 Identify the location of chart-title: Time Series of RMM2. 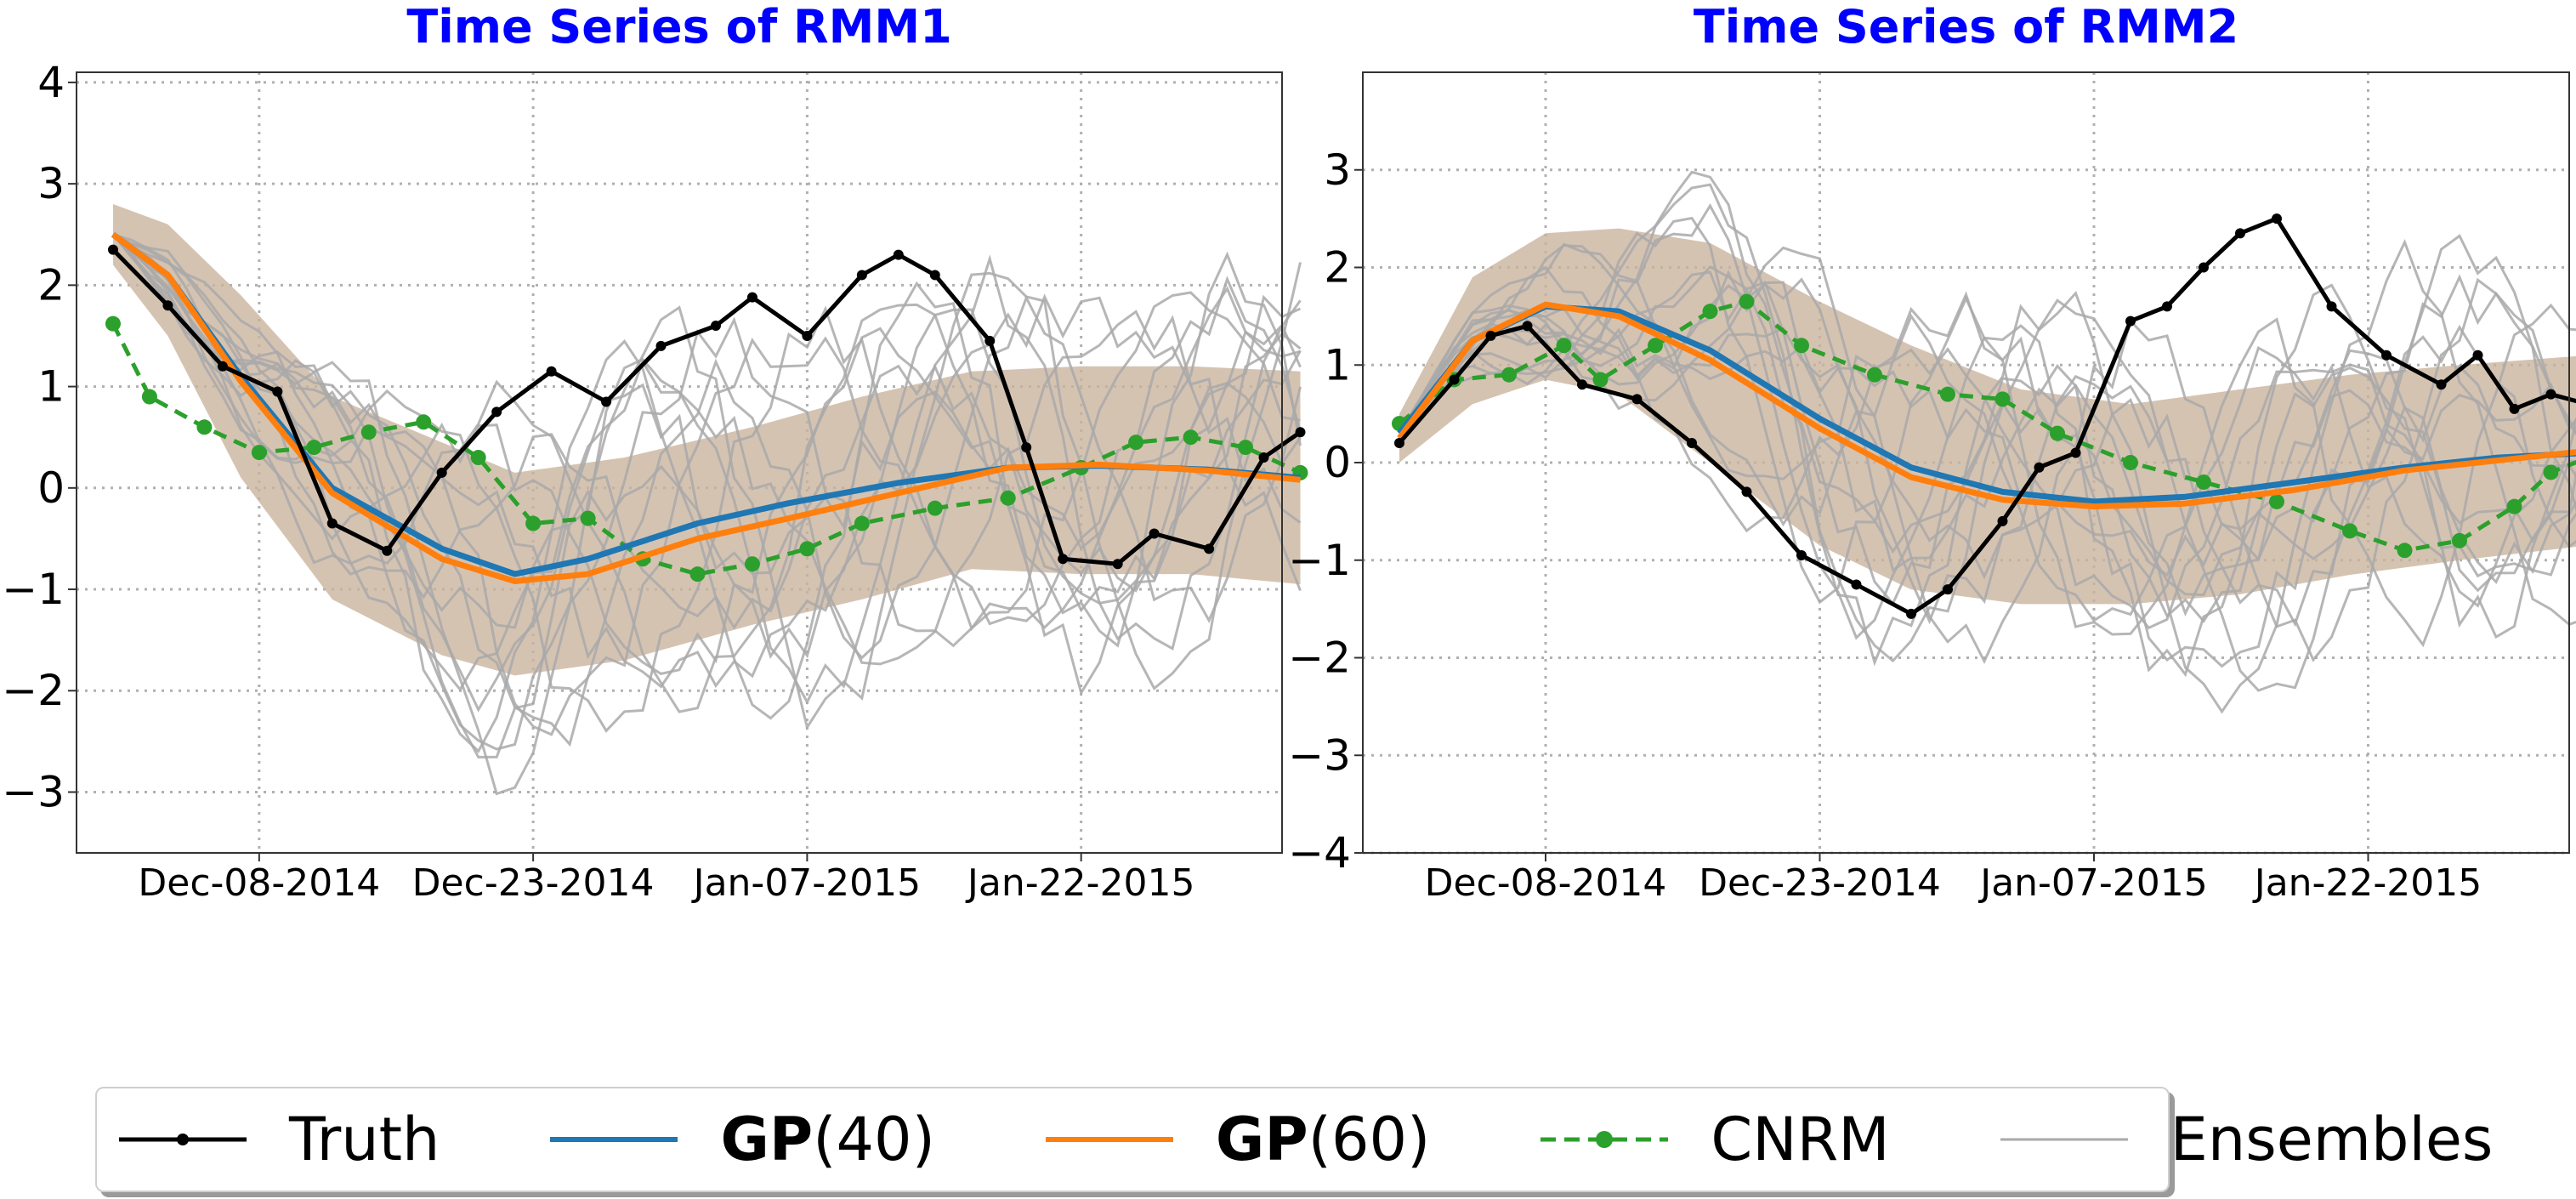
(1966, 27).